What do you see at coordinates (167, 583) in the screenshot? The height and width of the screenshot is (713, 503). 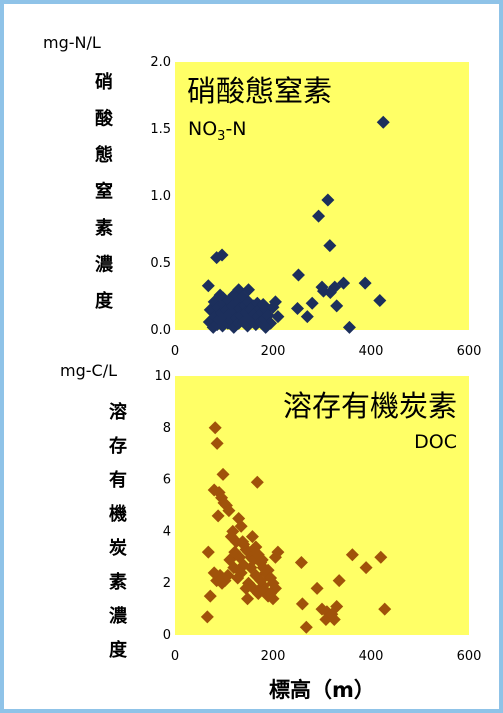 I see `doc-ytick-label: 2` at bounding box center [167, 583].